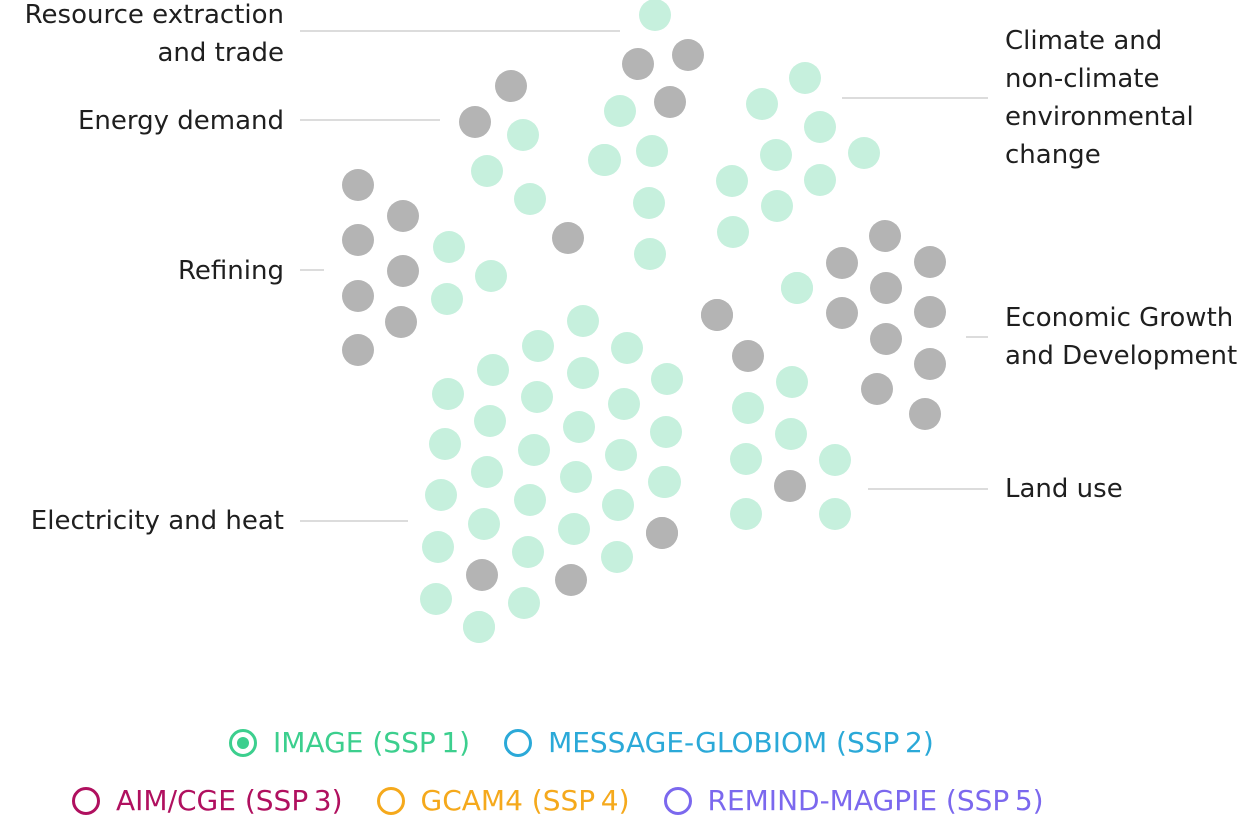  I want to click on legend-item-remind-magpie: REMIND-MAGPIE (SSP 5), so click(853, 800).